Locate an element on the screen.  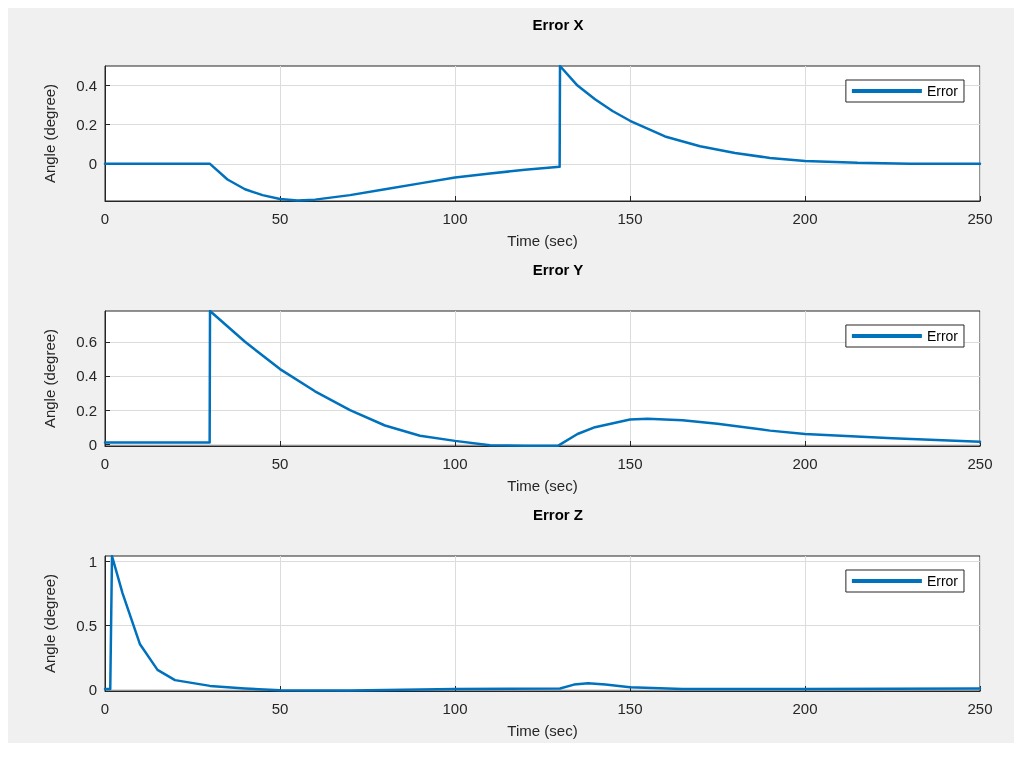
y-tick-label: 0.5 is located at coordinates (86, 625).